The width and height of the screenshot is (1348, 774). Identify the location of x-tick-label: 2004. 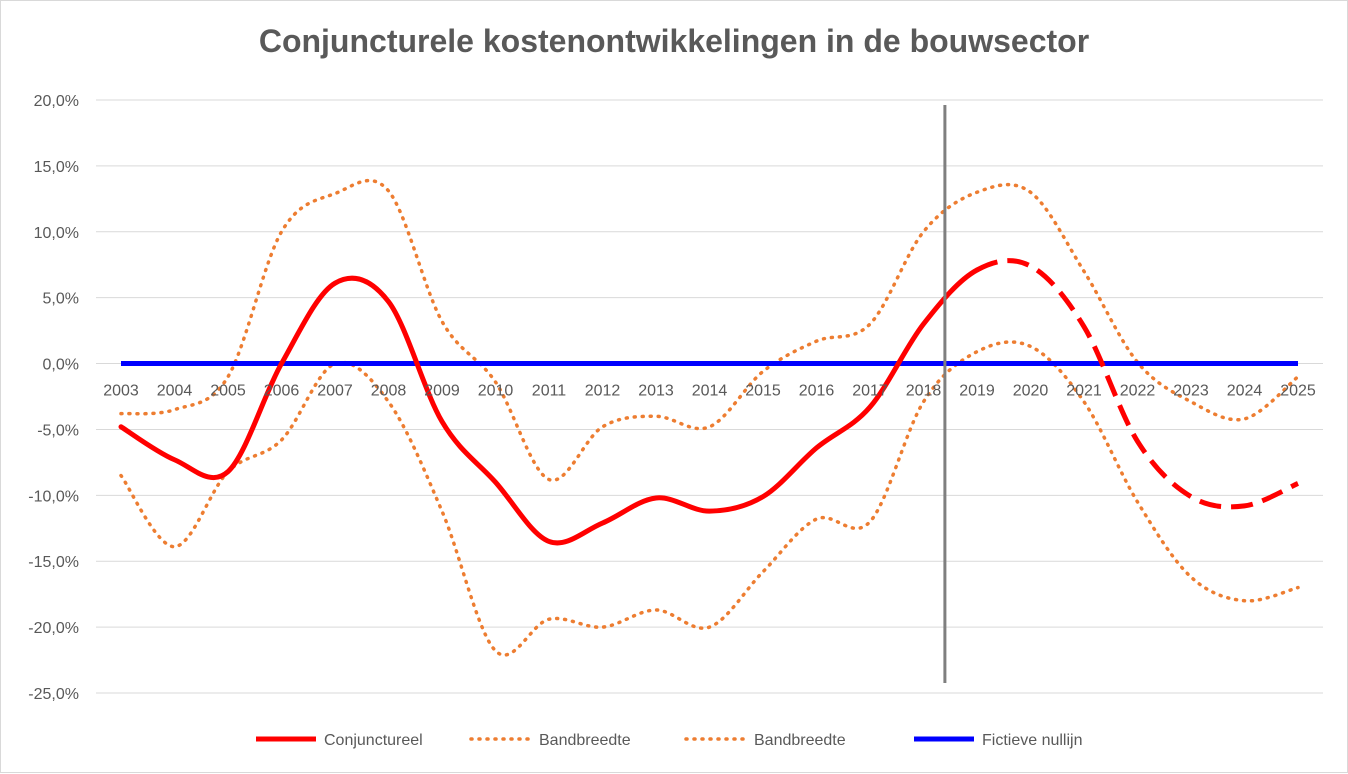
(175, 391).